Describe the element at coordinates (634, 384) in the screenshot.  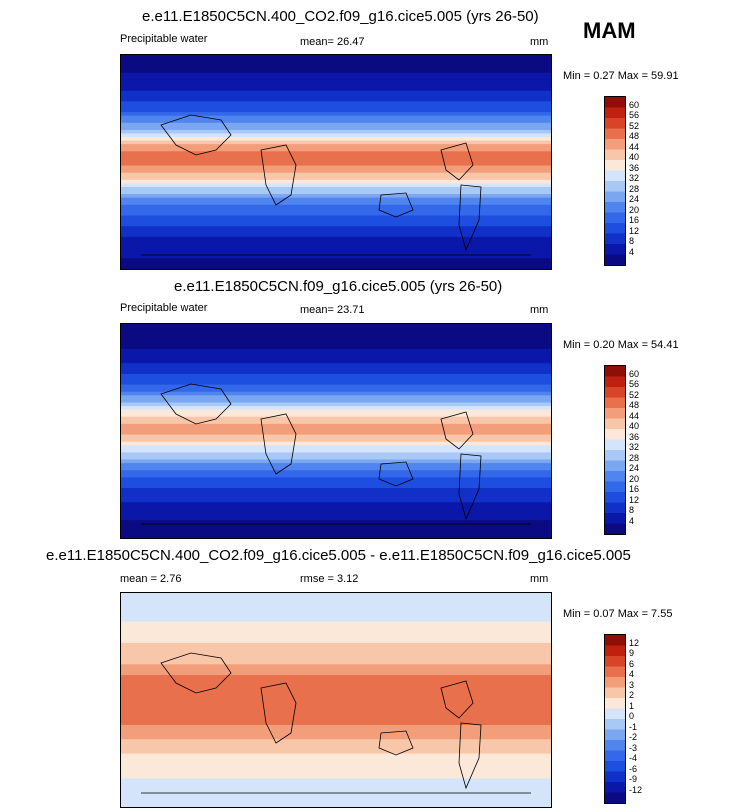
I see `cbar-tick: 56` at that location.